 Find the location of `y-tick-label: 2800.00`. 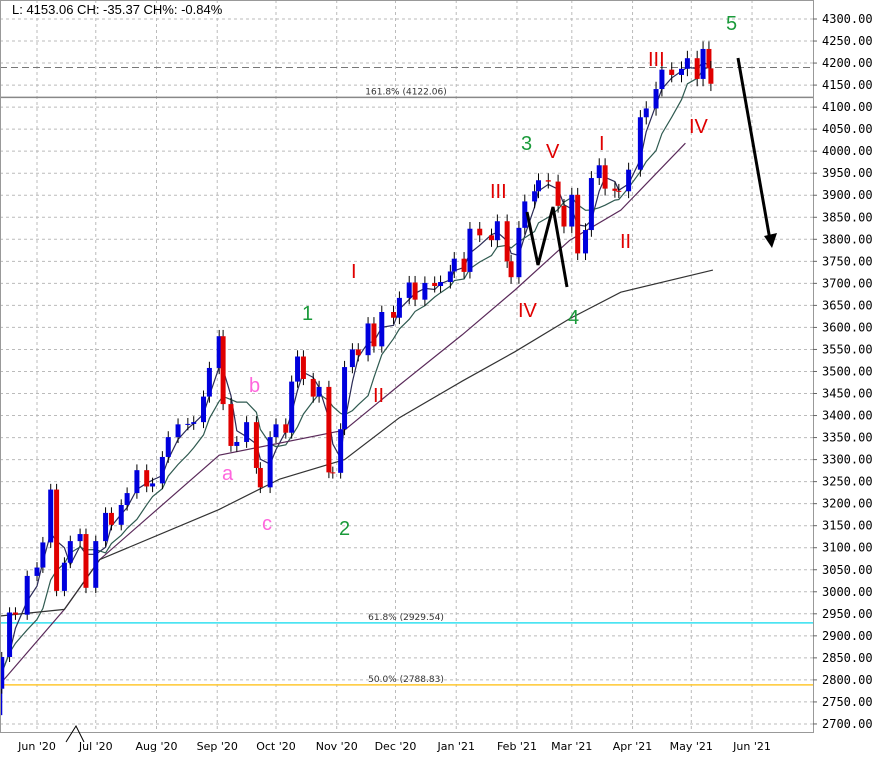

y-tick-label: 2800.00 is located at coordinates (847, 680).